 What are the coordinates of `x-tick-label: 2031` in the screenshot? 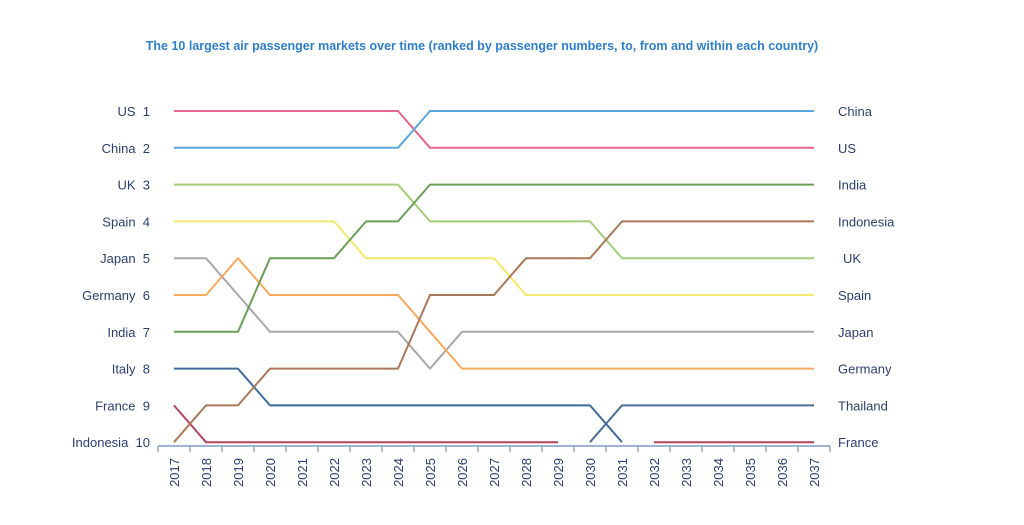 It's located at (622, 472).